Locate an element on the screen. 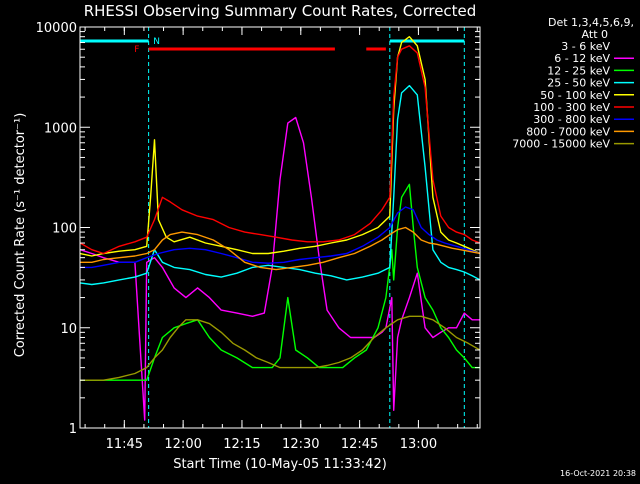 The height and width of the screenshot is (484, 640). x-tick-label: 11:45 is located at coordinates (124, 444).